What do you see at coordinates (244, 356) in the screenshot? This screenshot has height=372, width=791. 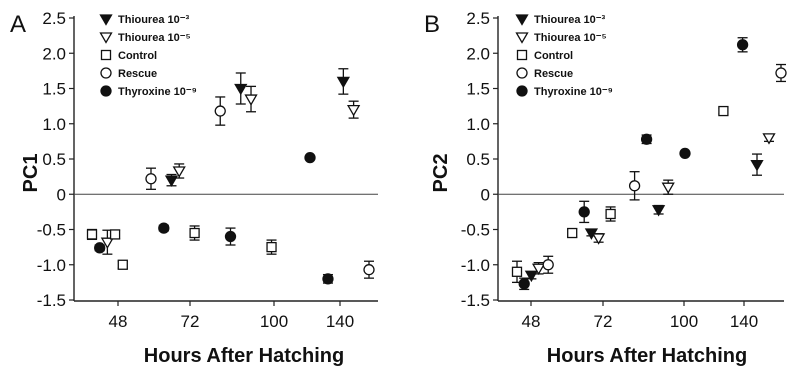 I see `panel-a-xlabel: Hours After Hatching` at bounding box center [244, 356].